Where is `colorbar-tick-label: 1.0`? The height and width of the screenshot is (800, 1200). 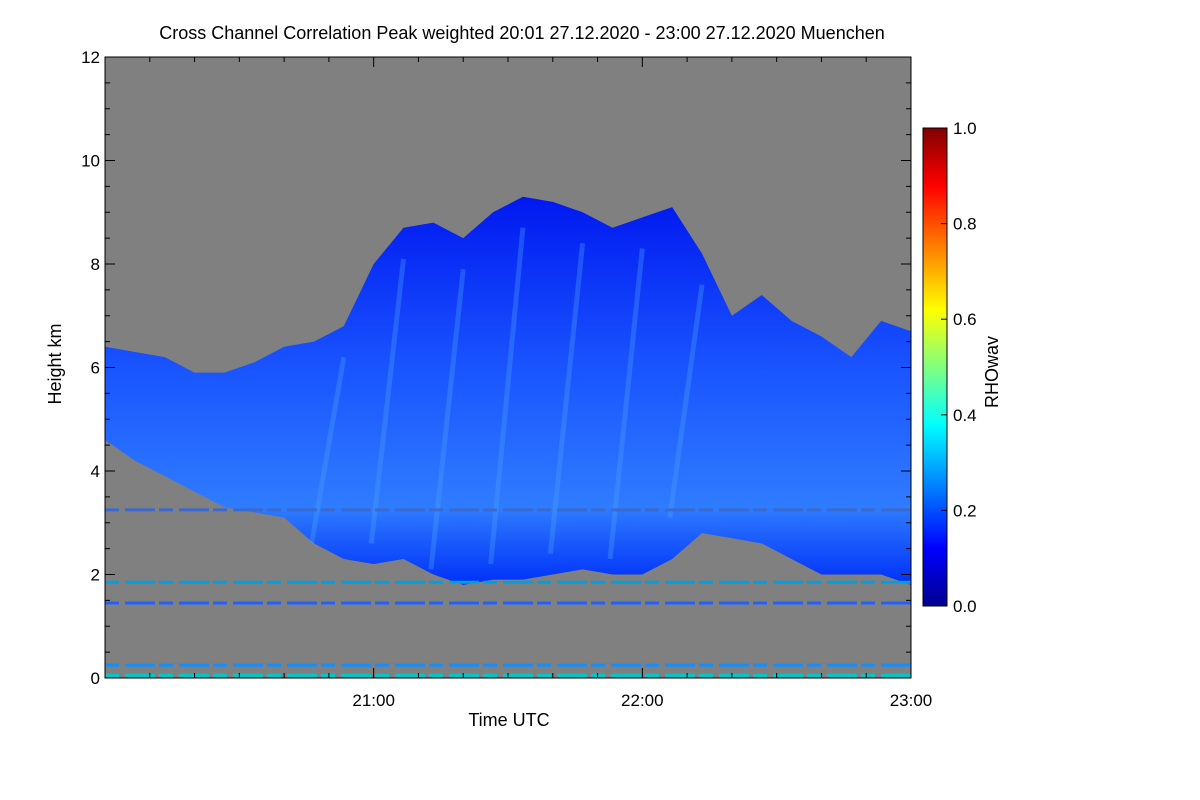
colorbar-tick-label: 1.0 is located at coordinates (965, 128).